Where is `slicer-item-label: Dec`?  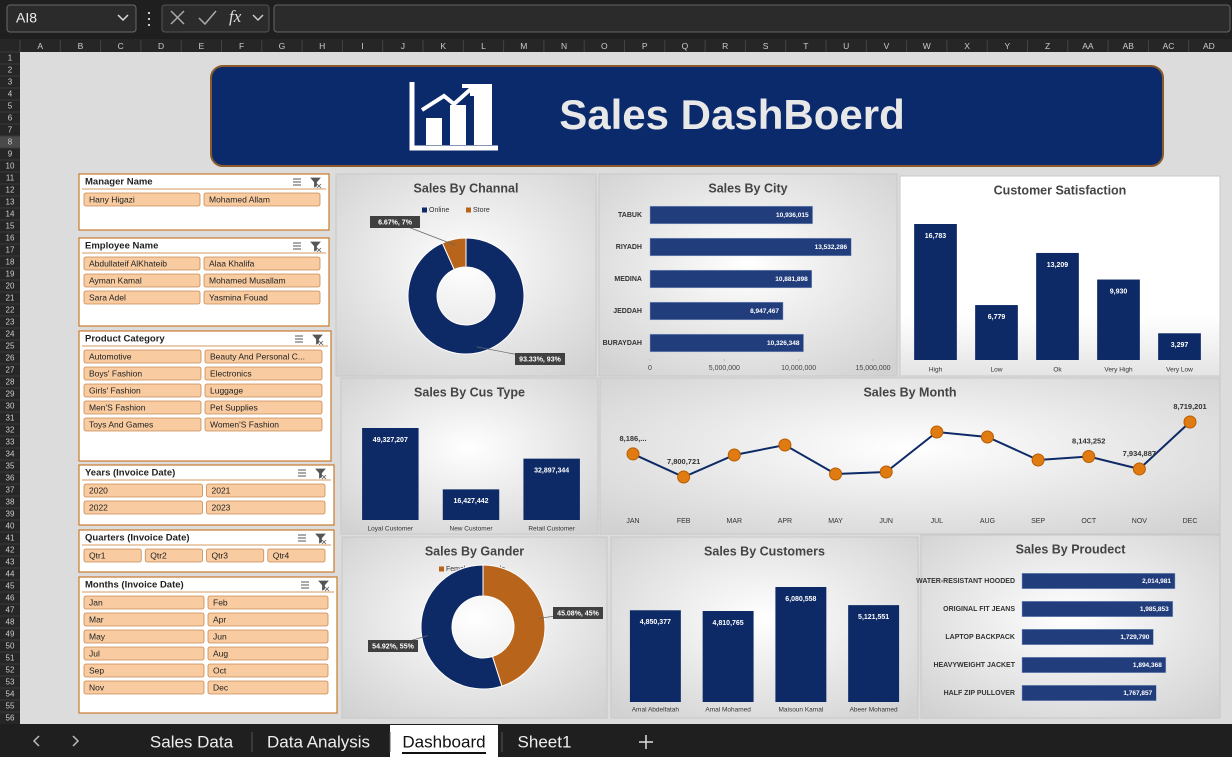
slicer-item-label: Dec is located at coordinates (221, 687).